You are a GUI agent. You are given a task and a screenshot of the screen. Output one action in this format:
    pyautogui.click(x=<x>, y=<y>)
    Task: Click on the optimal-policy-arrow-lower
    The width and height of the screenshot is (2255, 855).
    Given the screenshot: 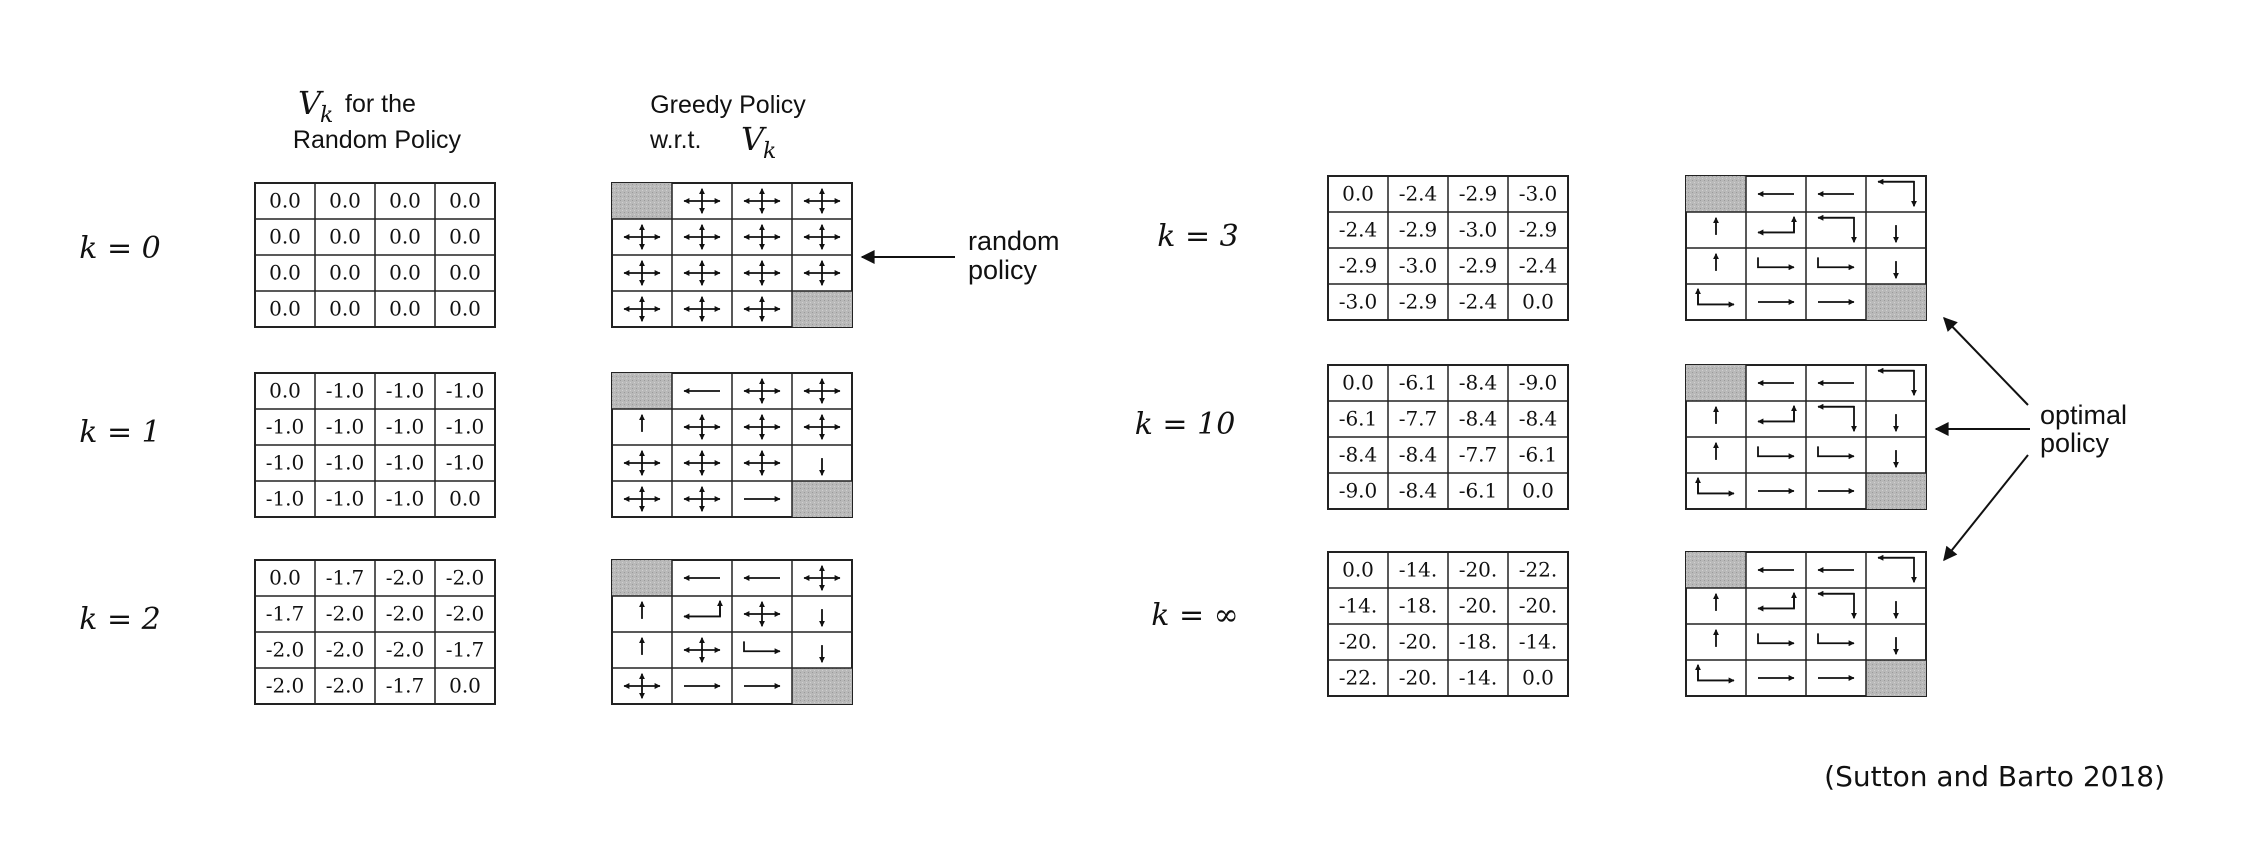 What is the action you would take?
    pyautogui.click(x=1986, y=508)
    